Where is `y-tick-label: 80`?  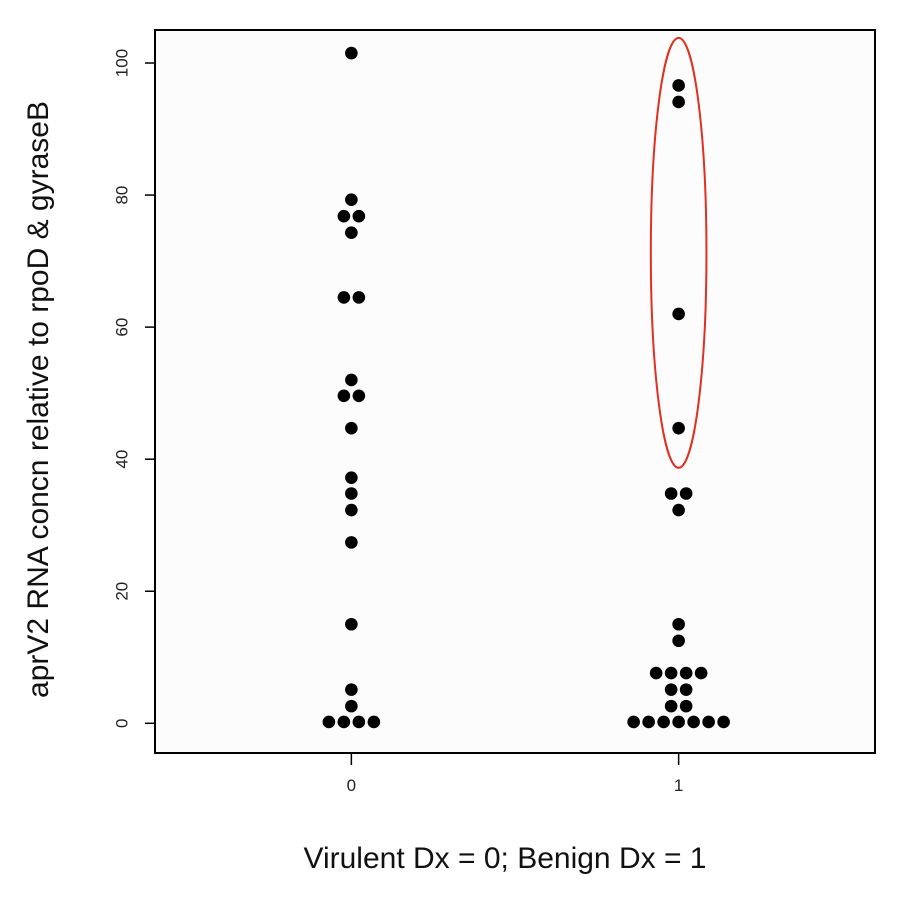
y-tick-label: 80 is located at coordinates (121, 195).